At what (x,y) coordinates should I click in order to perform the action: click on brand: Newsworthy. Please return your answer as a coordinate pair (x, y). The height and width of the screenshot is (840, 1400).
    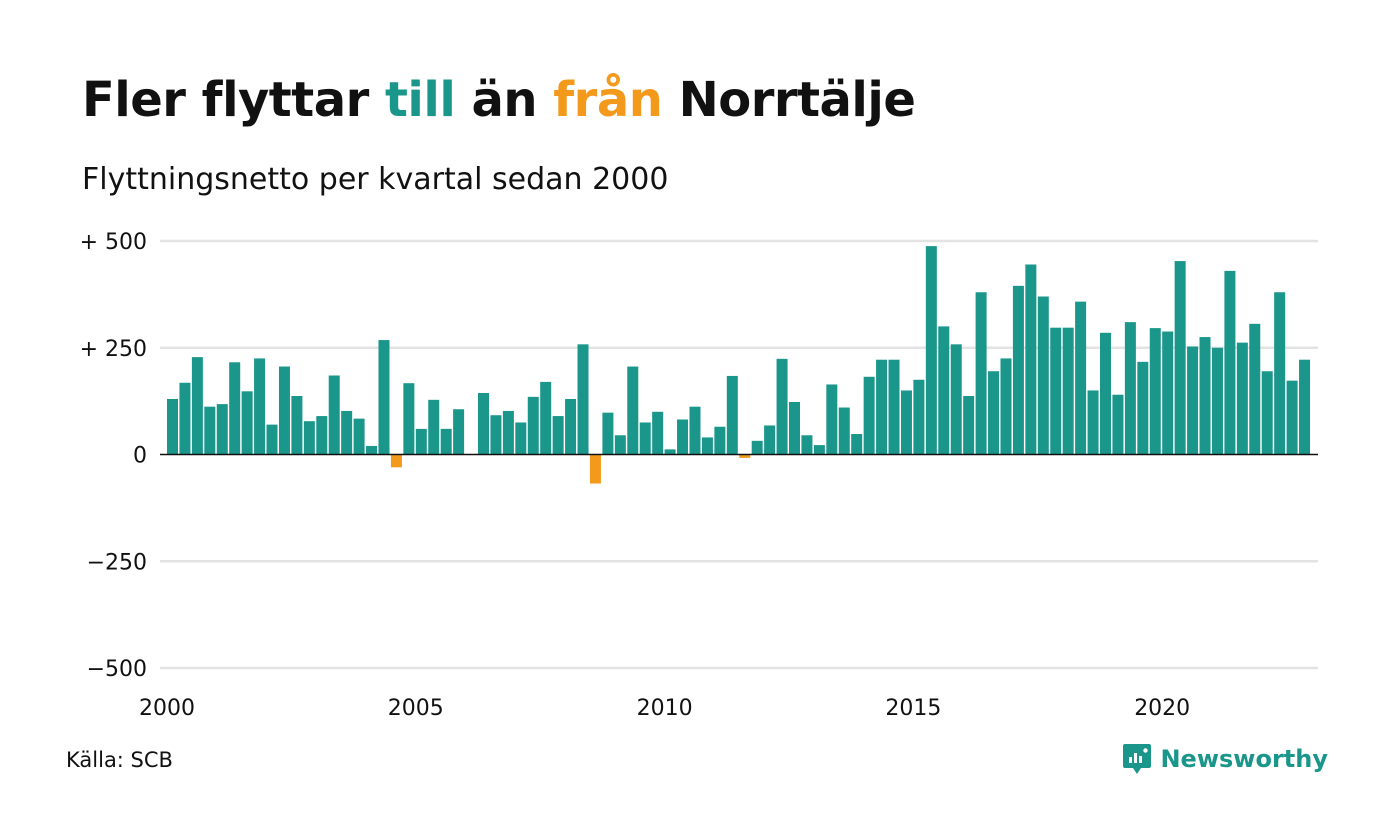
    Looking at the image, I should click on (1225, 759).